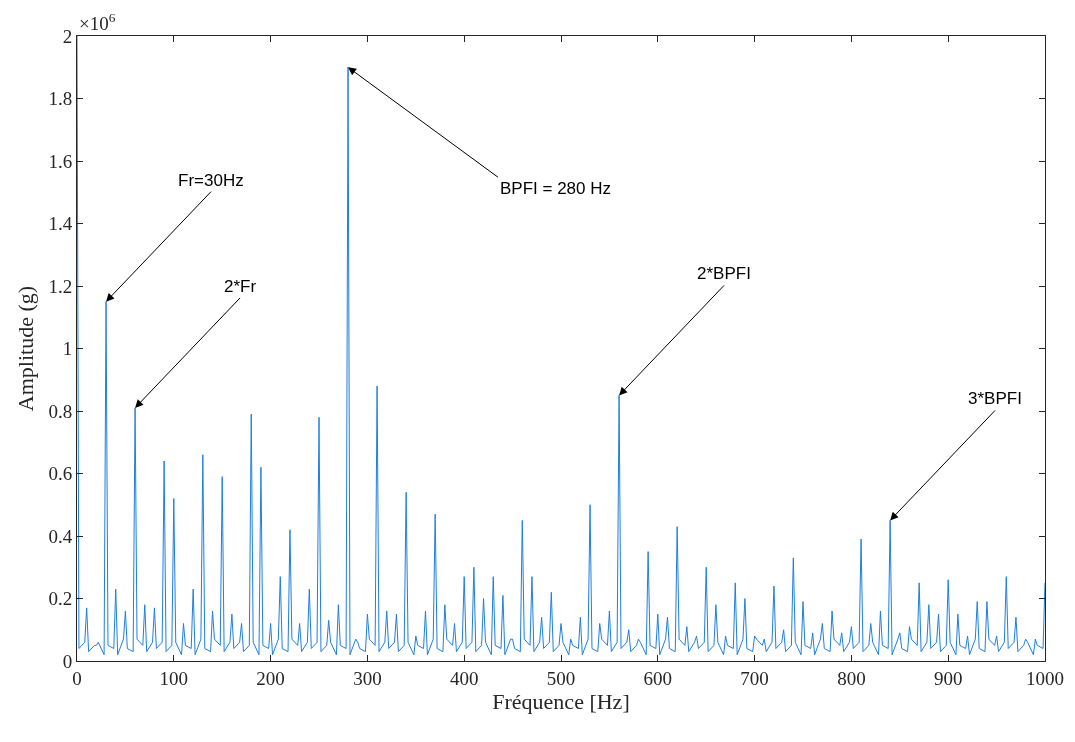 This screenshot has height=742, width=1075. What do you see at coordinates (724, 273) in the screenshot?
I see `annotation: 2*BPFI` at bounding box center [724, 273].